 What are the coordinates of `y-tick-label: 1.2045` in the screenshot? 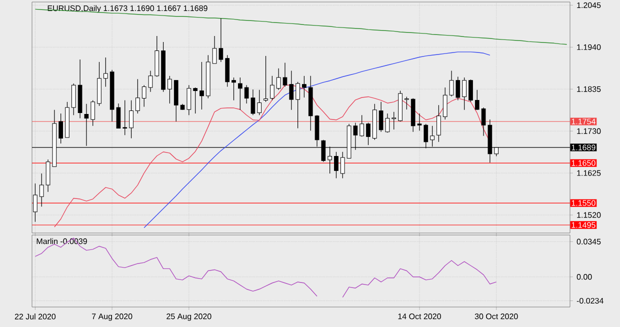 It's located at (589, 5).